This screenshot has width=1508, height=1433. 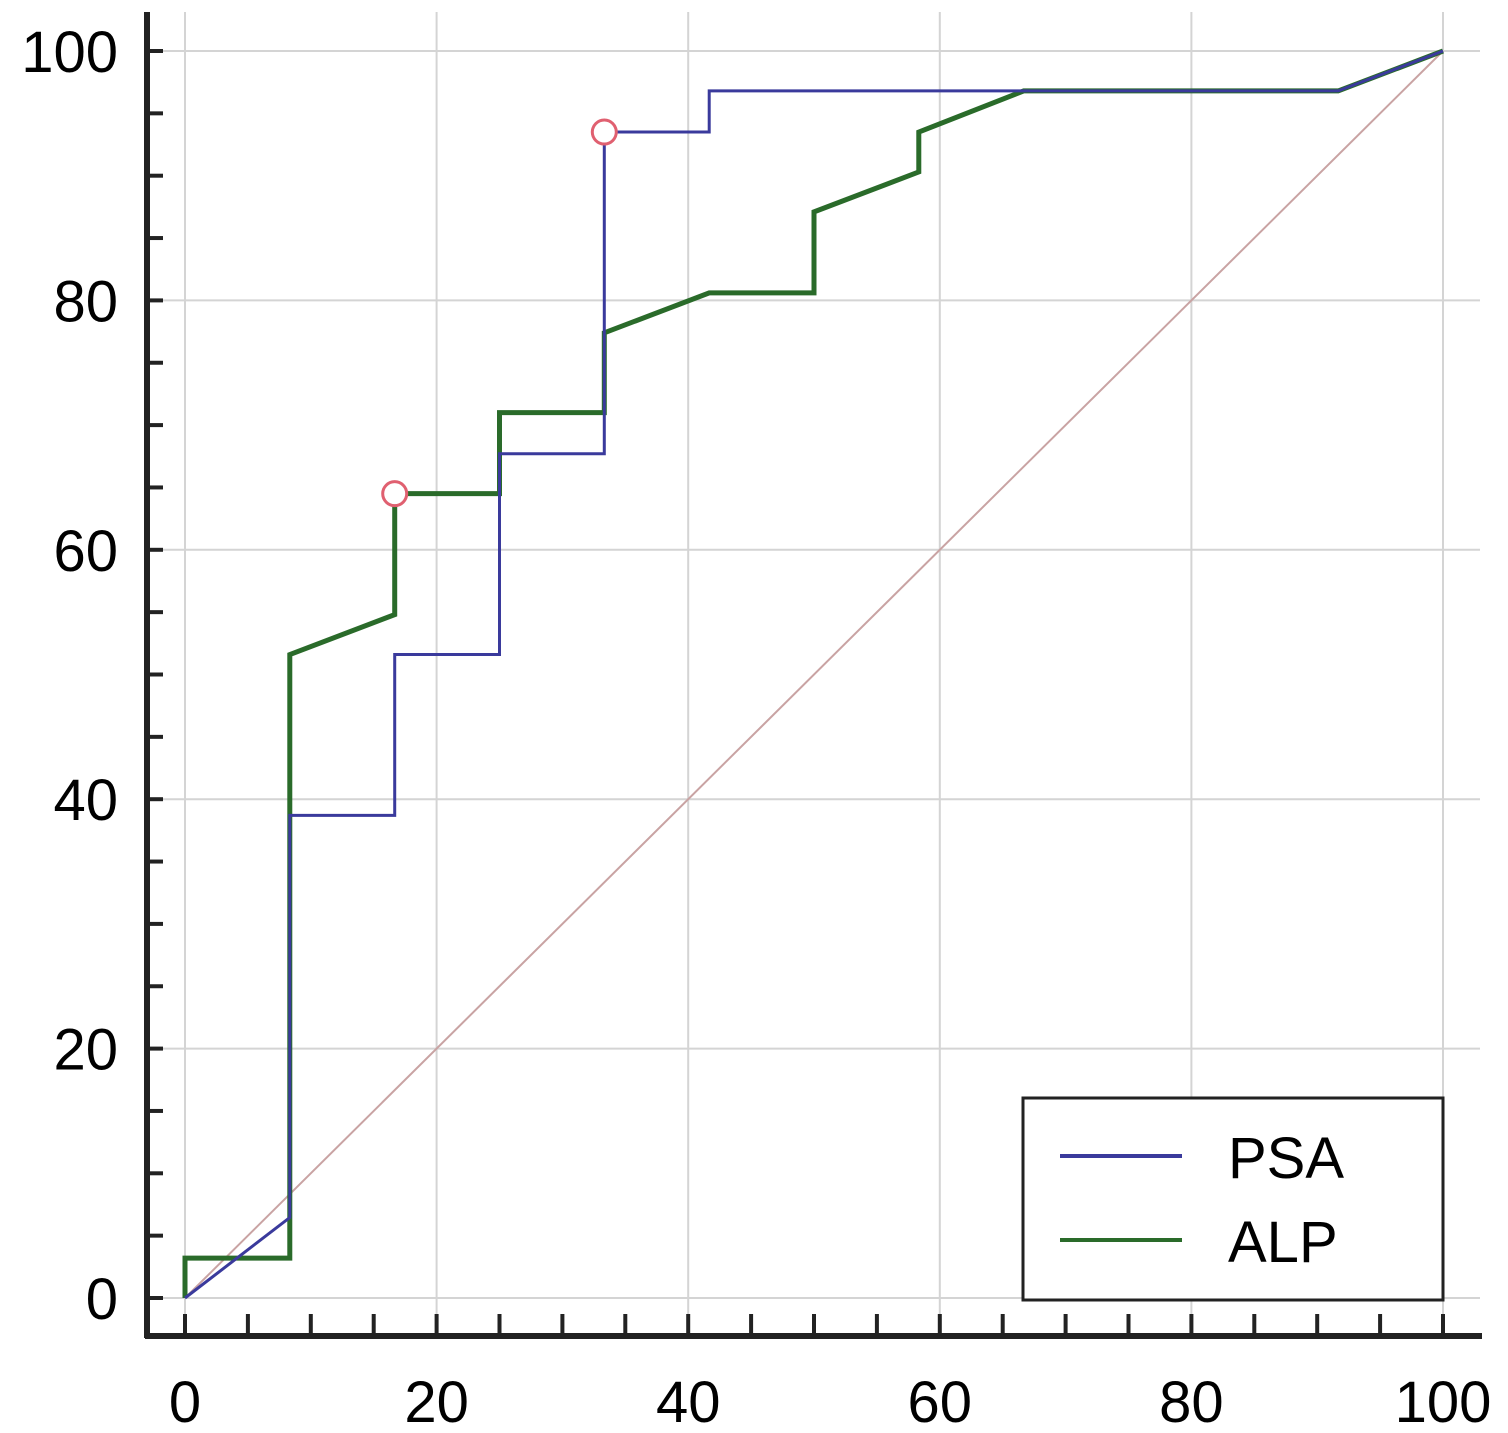 I want to click on legend-box, so click(x=1233, y=1199).